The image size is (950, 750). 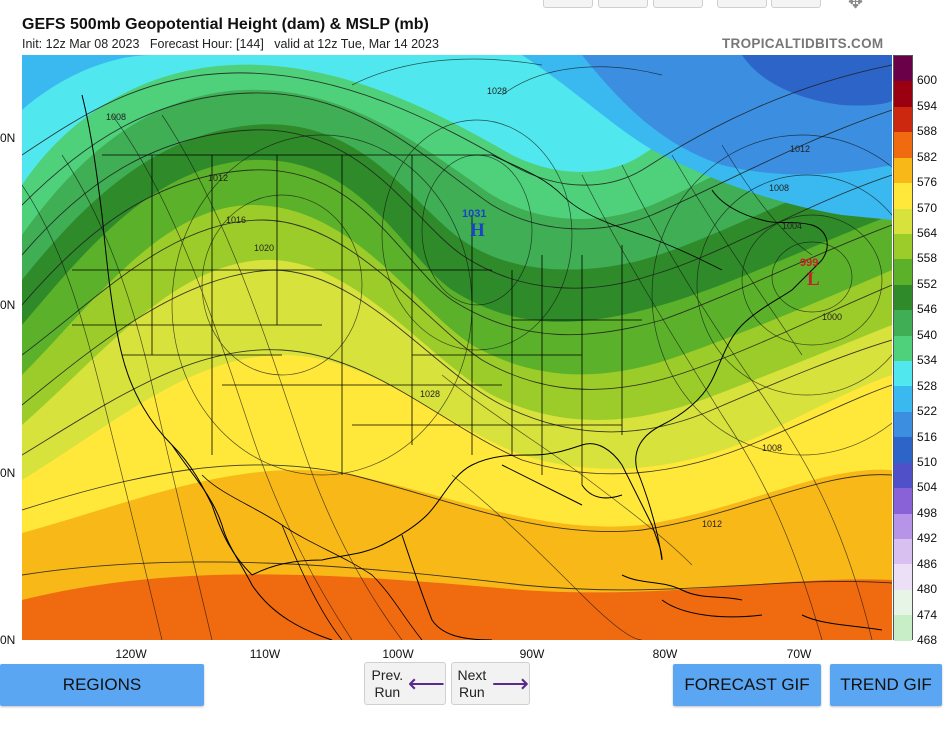 I want to click on color-legend-label: 588, so click(x=927, y=131).